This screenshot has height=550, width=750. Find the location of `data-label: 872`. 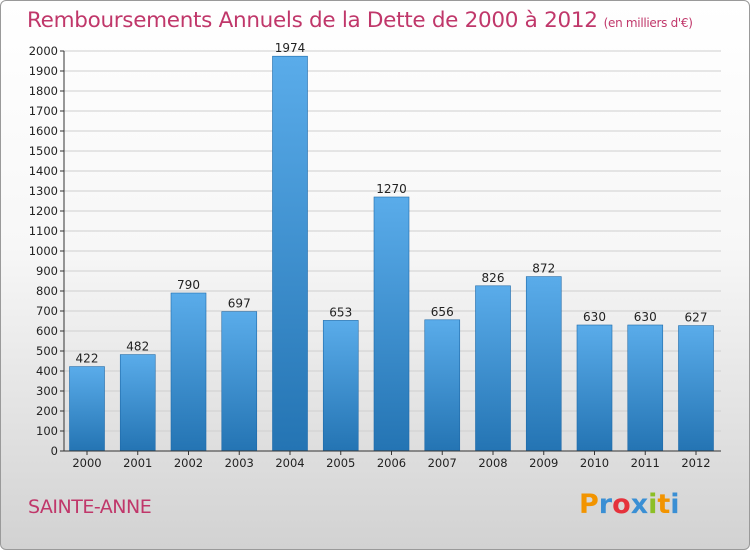

data-label: 872 is located at coordinates (543, 269).